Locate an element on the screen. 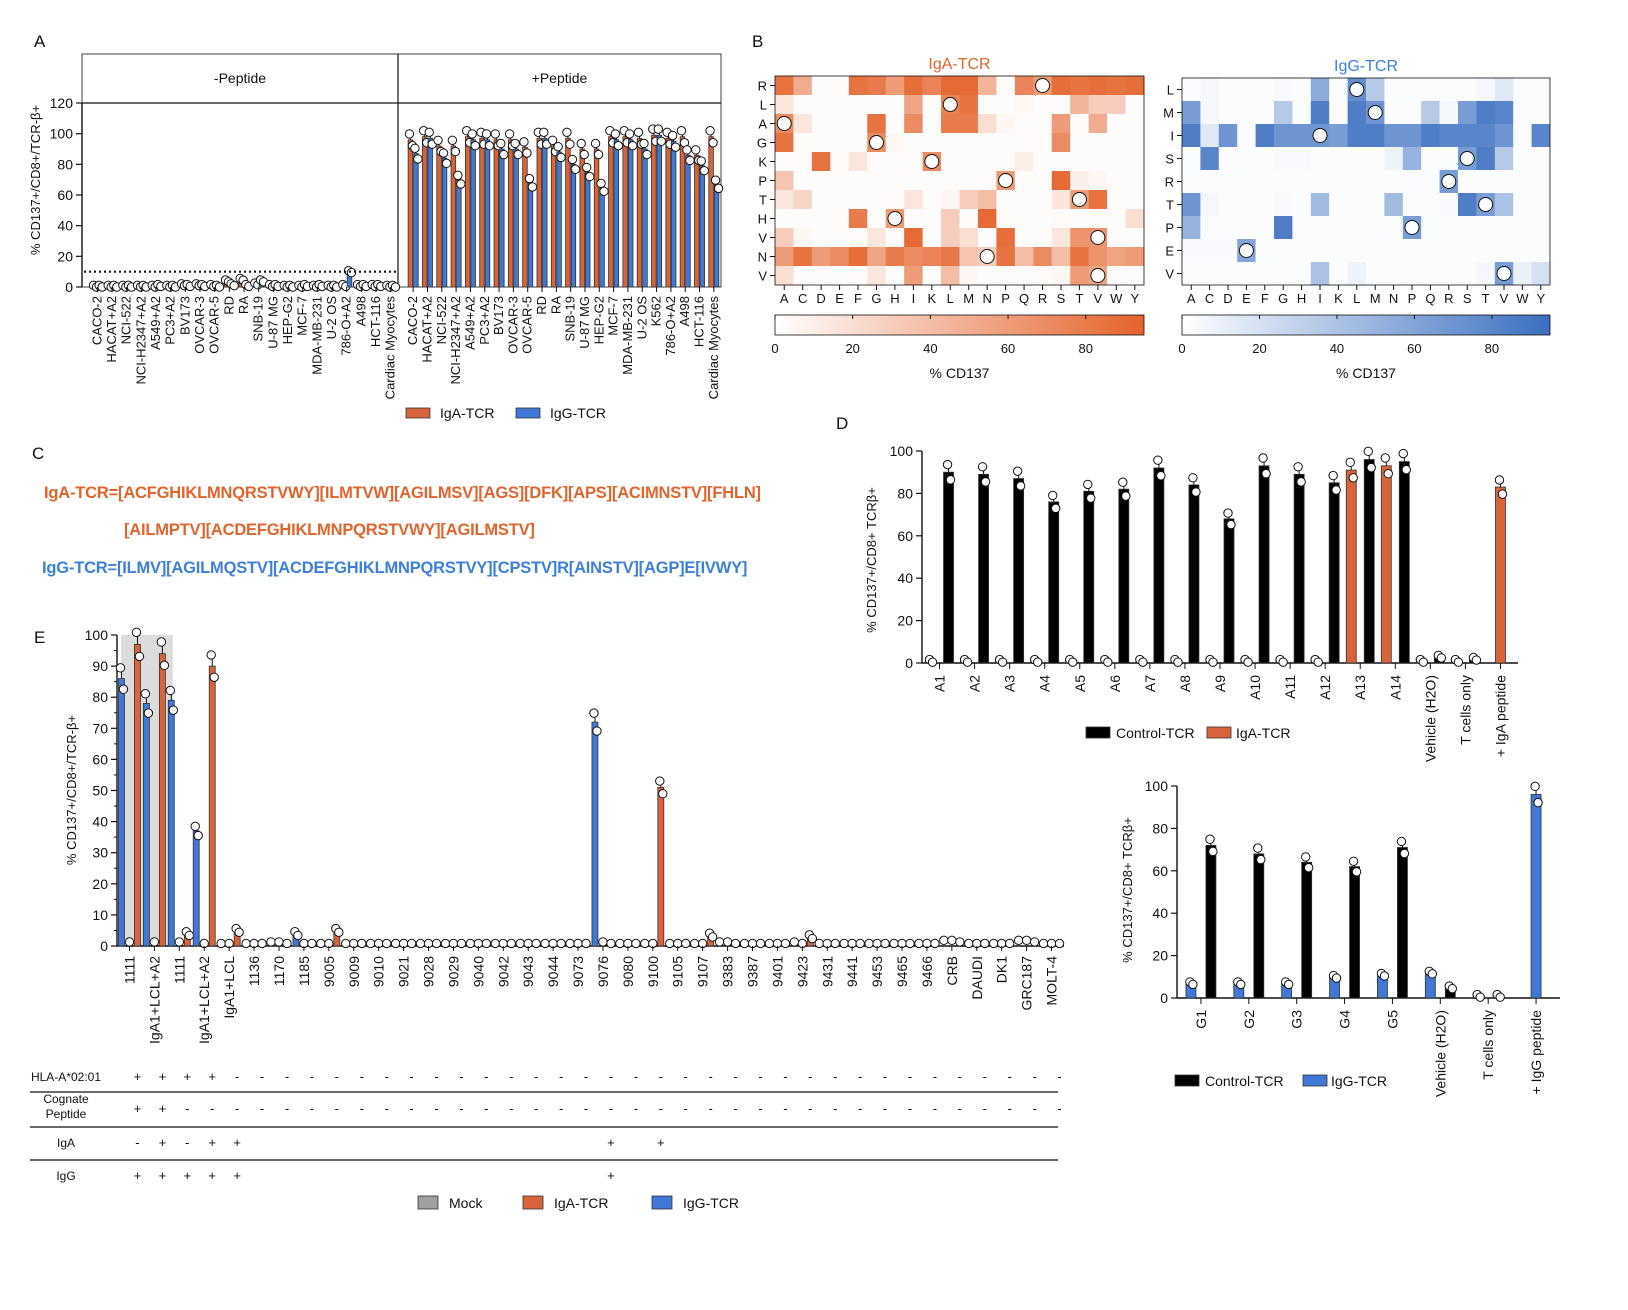 This screenshot has height=1310, width=1628. panel-d-bottom-control-bar is located at coordinates (1354, 932).